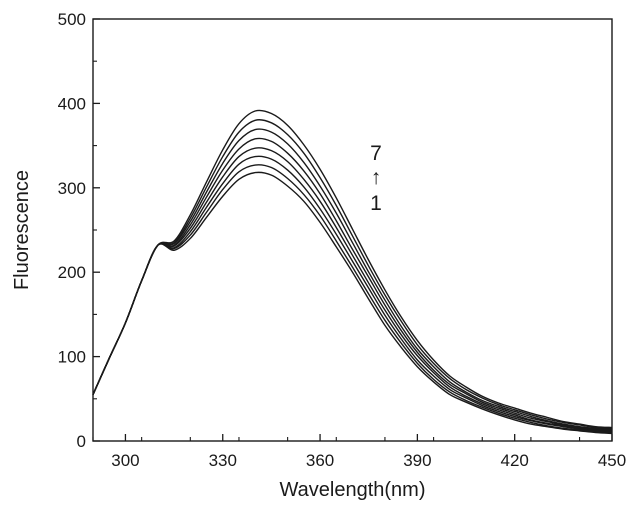  What do you see at coordinates (515, 460) in the screenshot?
I see `x-tick-label: 420` at bounding box center [515, 460].